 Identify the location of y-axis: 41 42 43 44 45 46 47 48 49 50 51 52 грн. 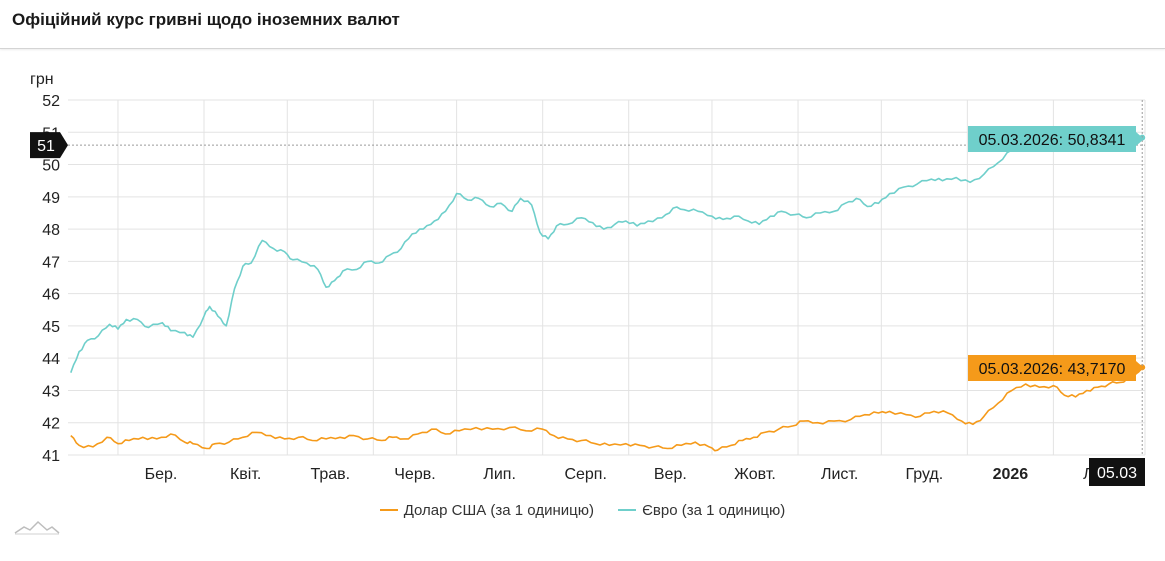
(45, 268).